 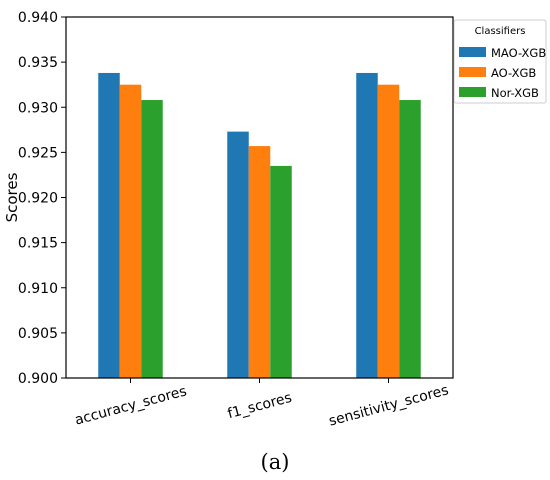 I want to click on legend-label: Nor-XGB, so click(x=515, y=93).